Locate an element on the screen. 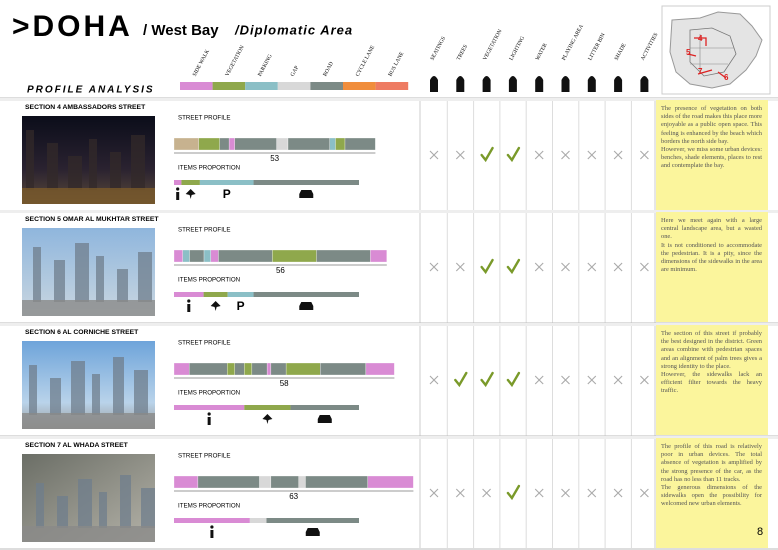  criteria-label: LIGHTING is located at coordinates (517, 48).